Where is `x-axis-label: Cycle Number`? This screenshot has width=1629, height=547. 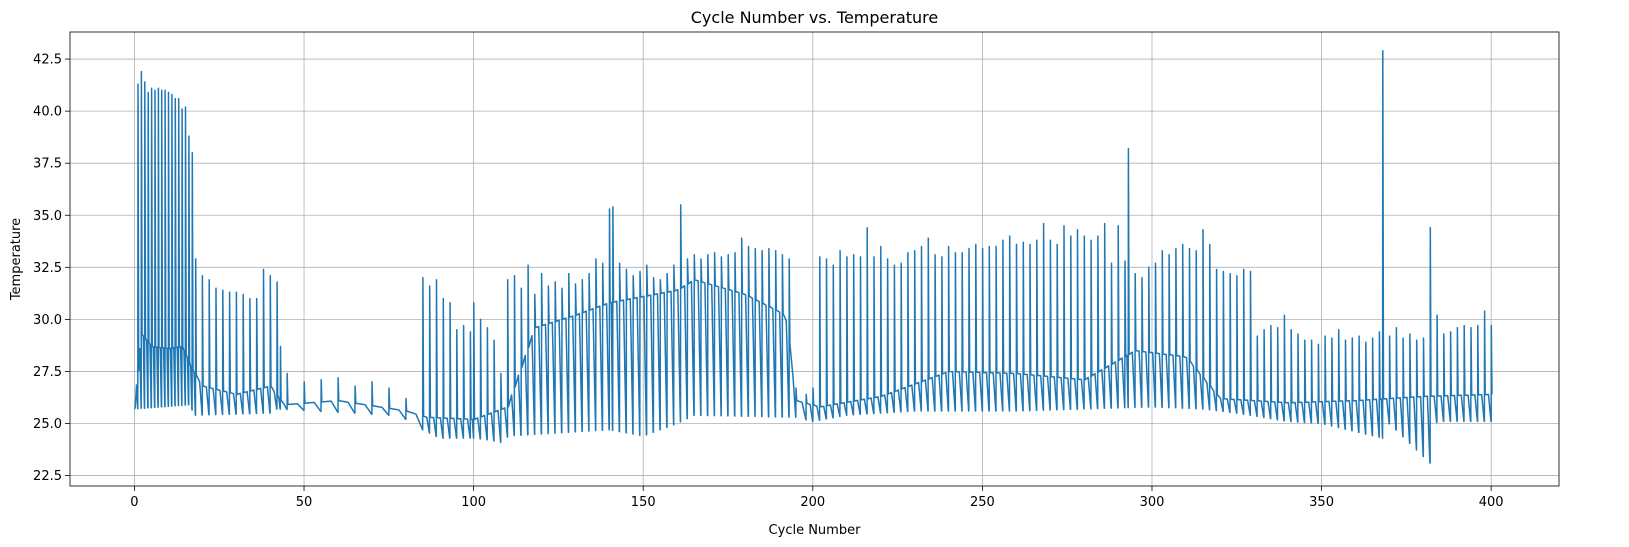
x-axis-label: Cycle Number is located at coordinates (815, 530).